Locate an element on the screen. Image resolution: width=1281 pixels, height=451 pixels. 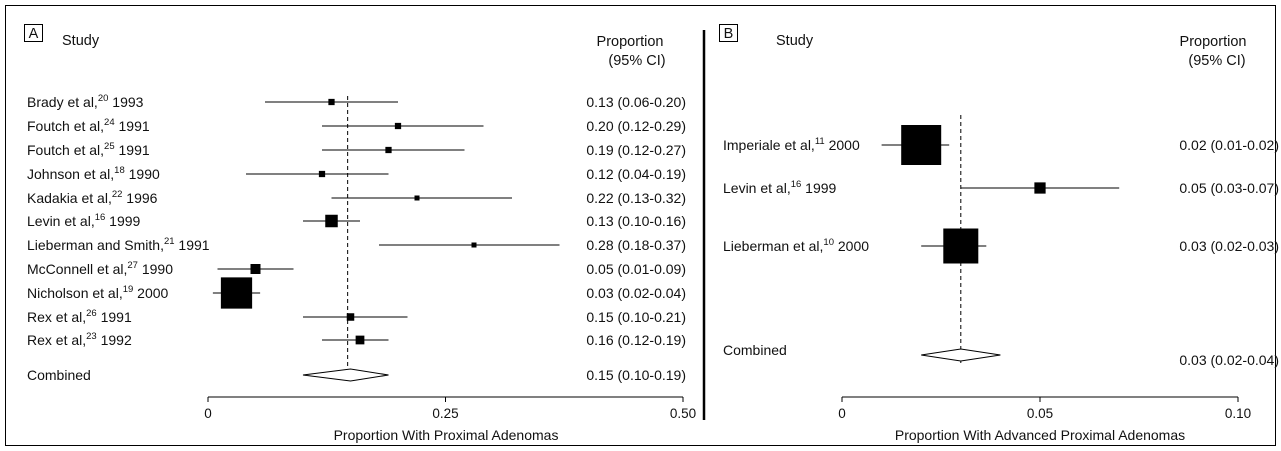
study-ref: 10 is located at coordinates (828, 242).